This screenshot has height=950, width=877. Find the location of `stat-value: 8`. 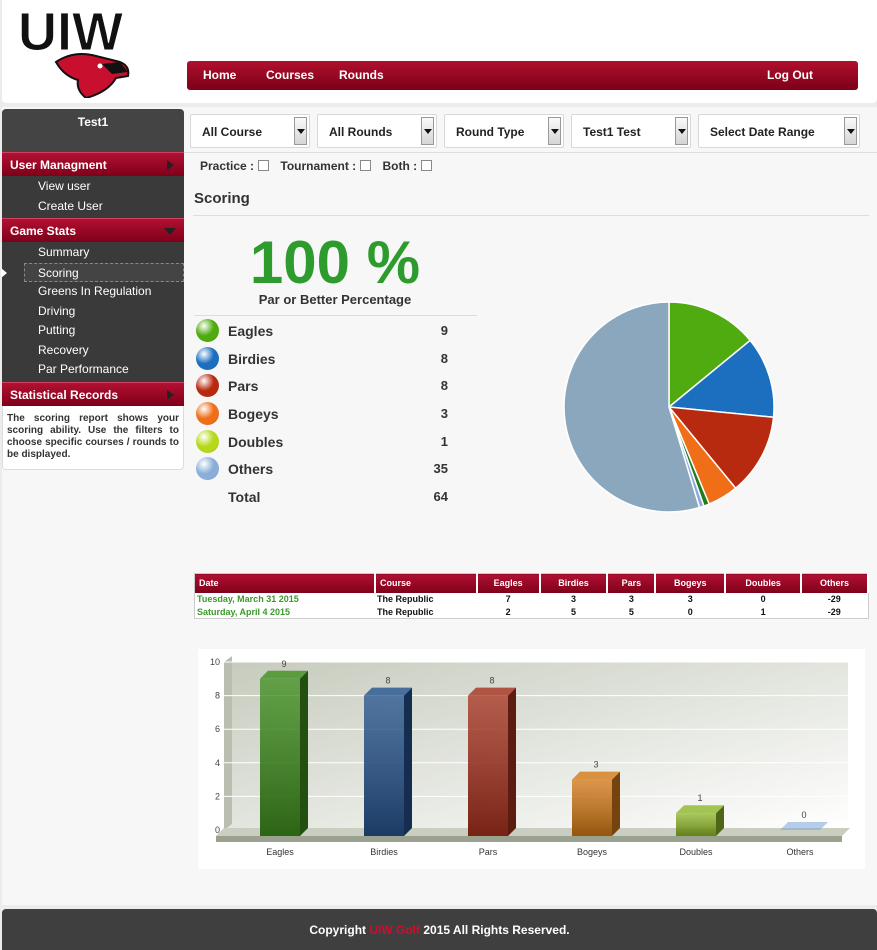

stat-value: 8 is located at coordinates (444, 385).